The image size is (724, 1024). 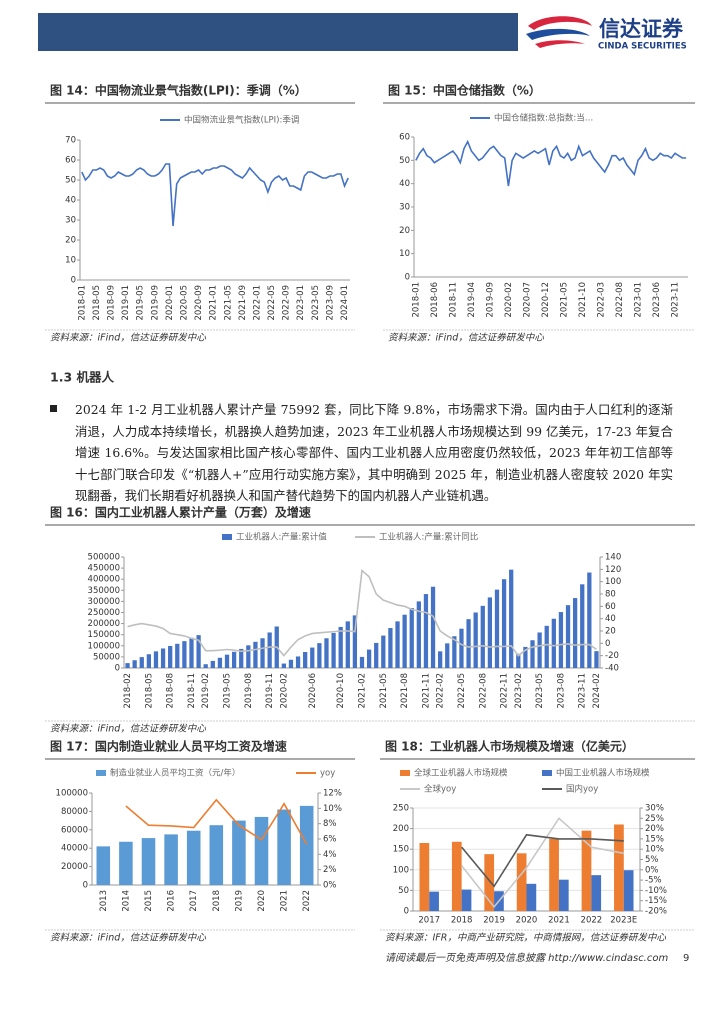 I want to click on x-tick-label: 2022-05, so click(x=462, y=691).